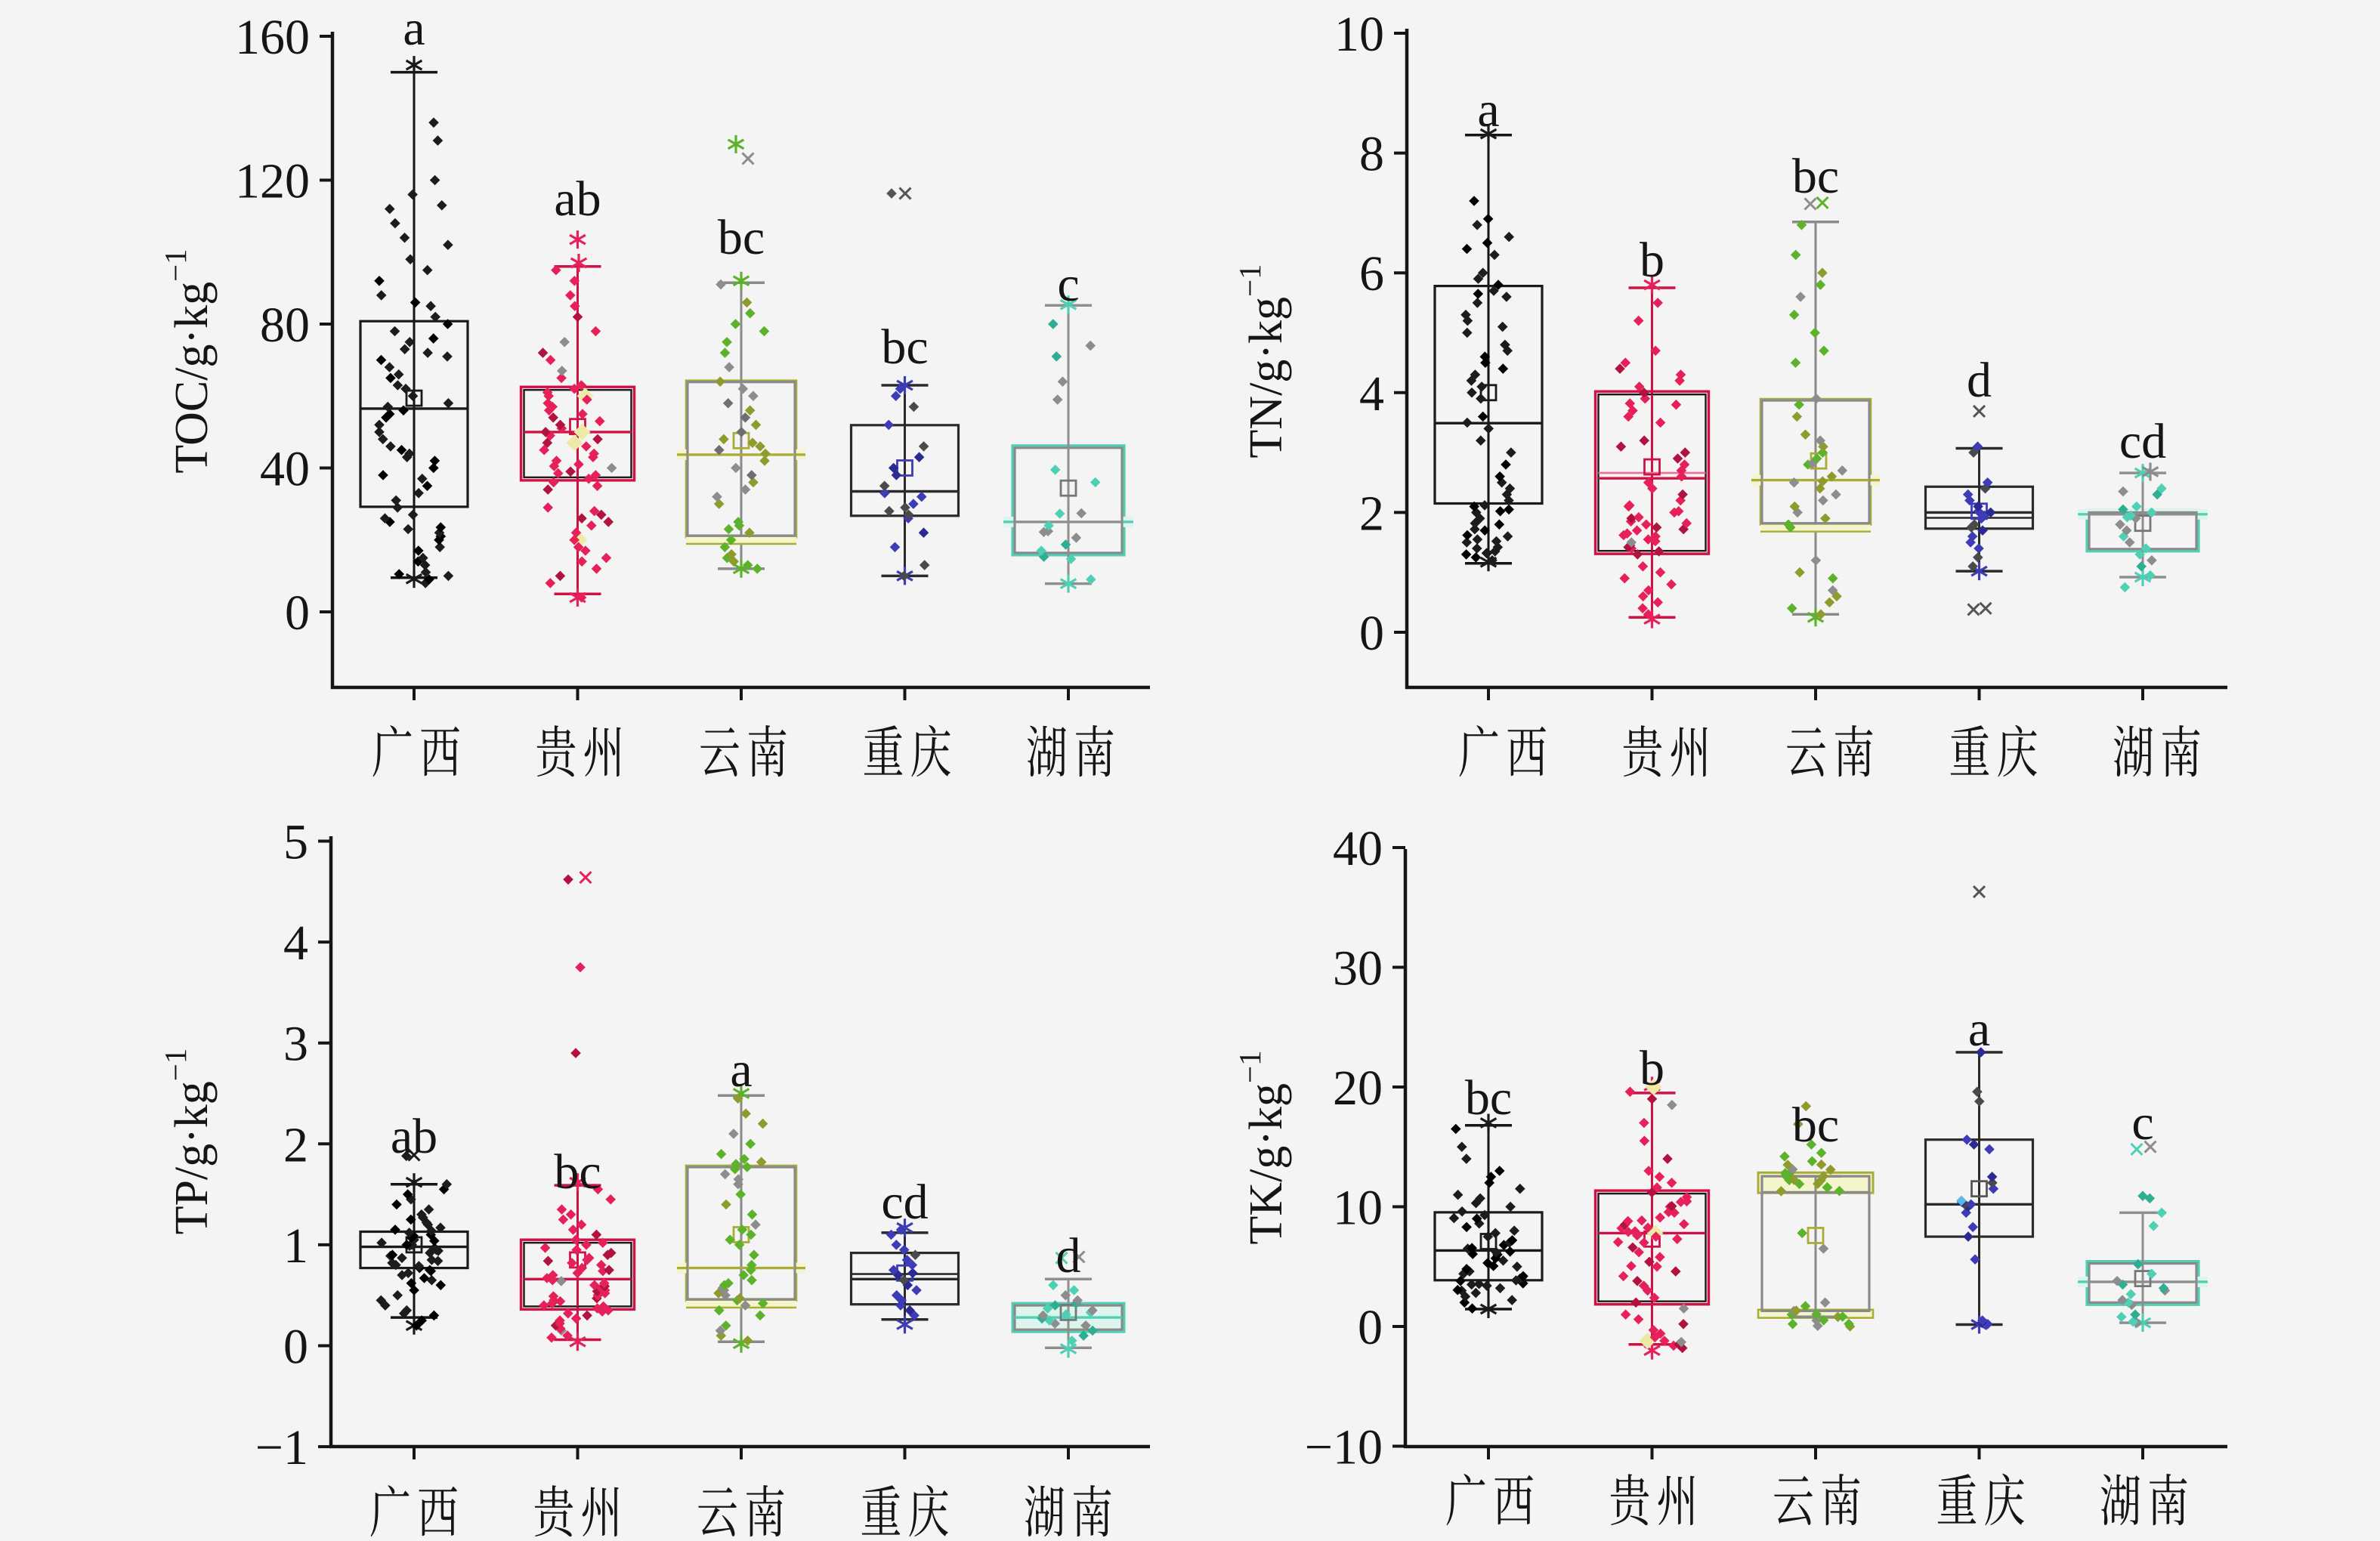 The height and width of the screenshot is (1541, 2380). What do you see at coordinates (1344, 1447) in the screenshot?
I see `svg-text: −10` at bounding box center [1344, 1447].